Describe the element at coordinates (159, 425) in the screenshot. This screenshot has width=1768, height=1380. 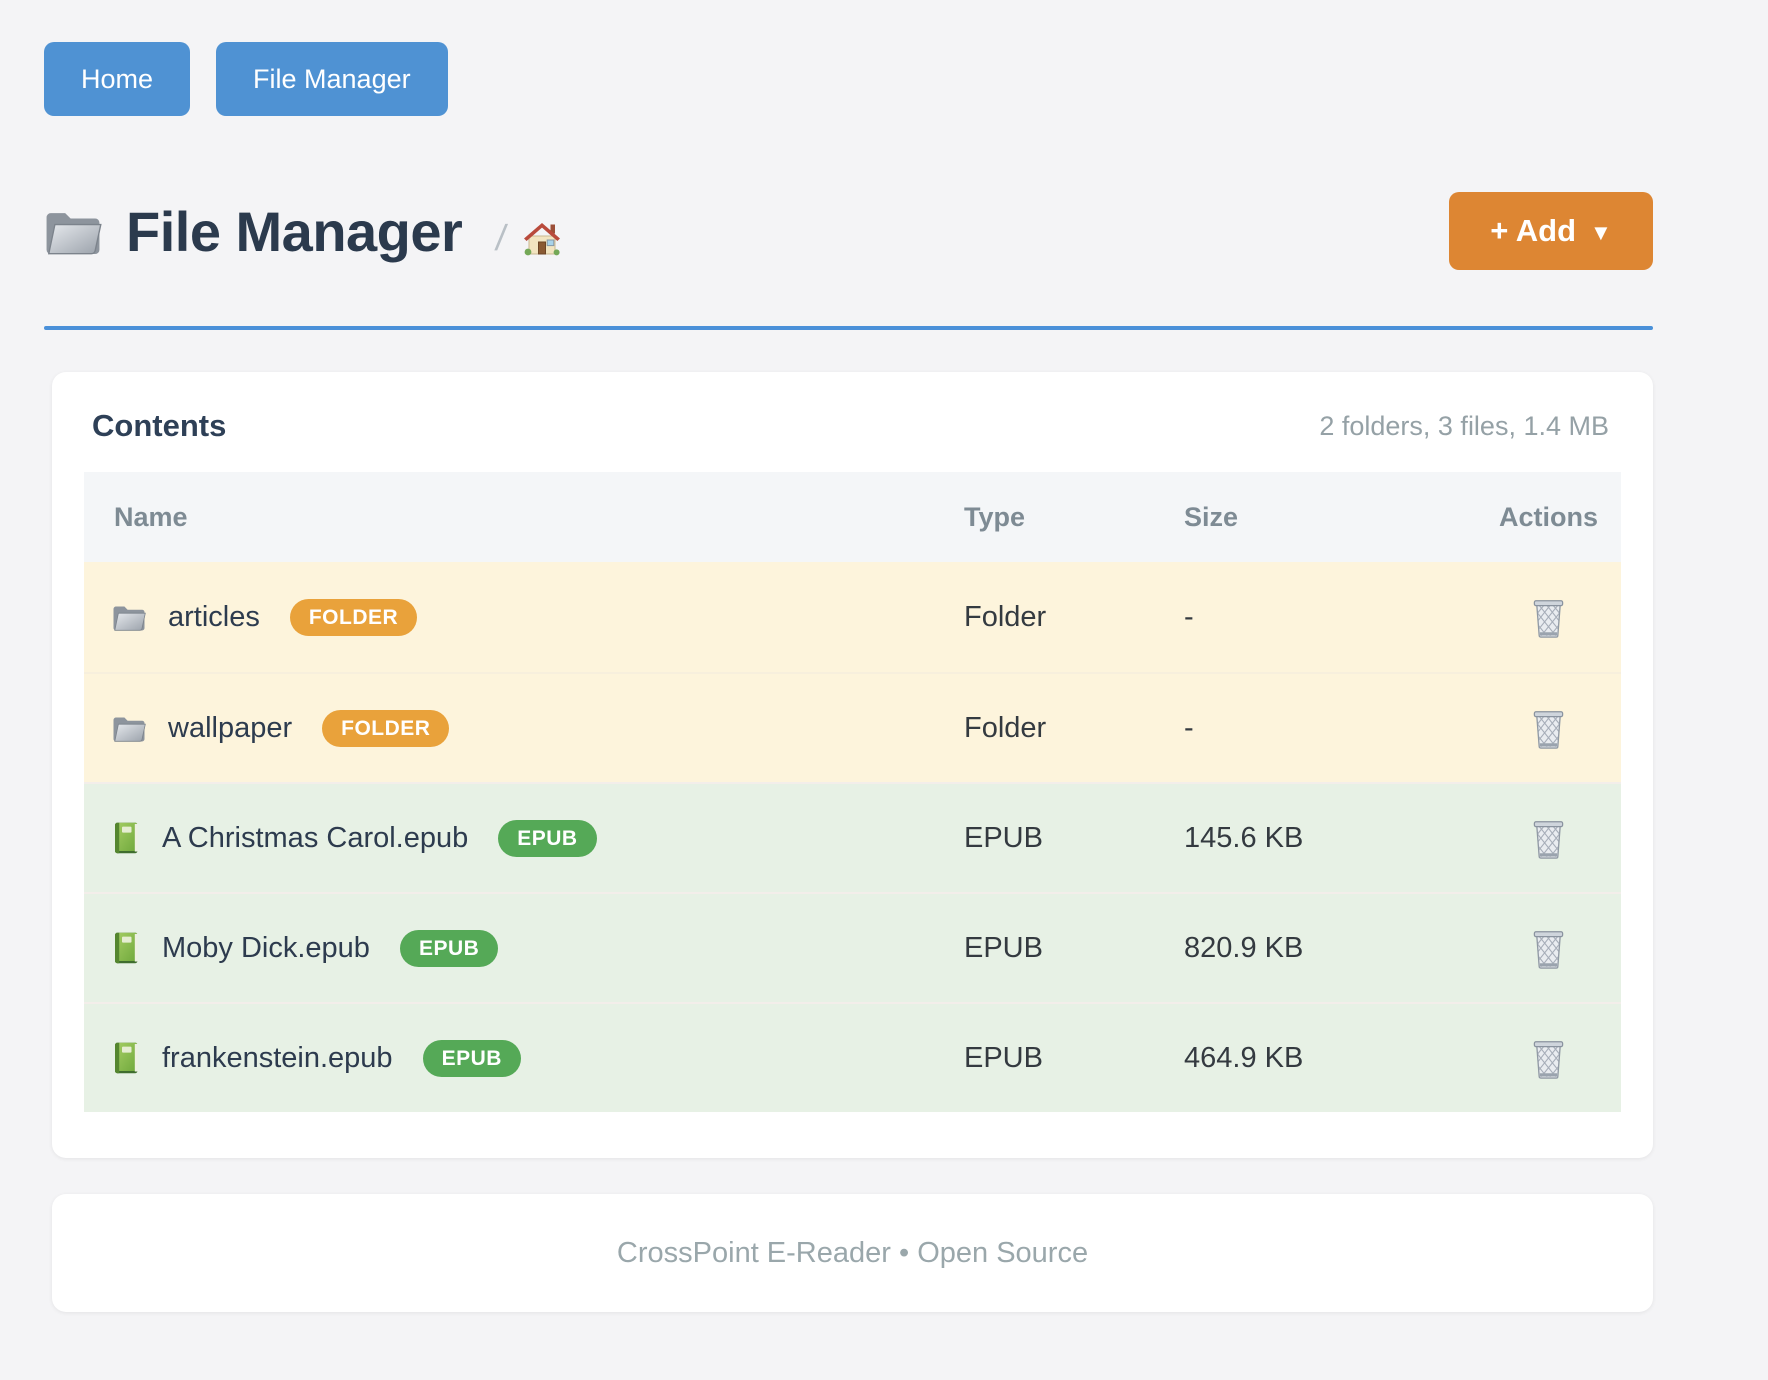
I see `contents-heading: Contents` at that location.